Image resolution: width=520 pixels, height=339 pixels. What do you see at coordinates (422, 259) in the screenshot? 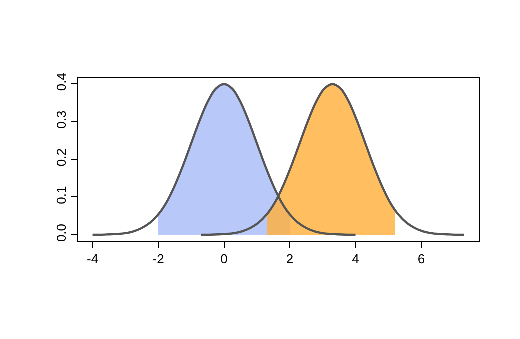
I see `x-tick-label: 6` at bounding box center [422, 259].